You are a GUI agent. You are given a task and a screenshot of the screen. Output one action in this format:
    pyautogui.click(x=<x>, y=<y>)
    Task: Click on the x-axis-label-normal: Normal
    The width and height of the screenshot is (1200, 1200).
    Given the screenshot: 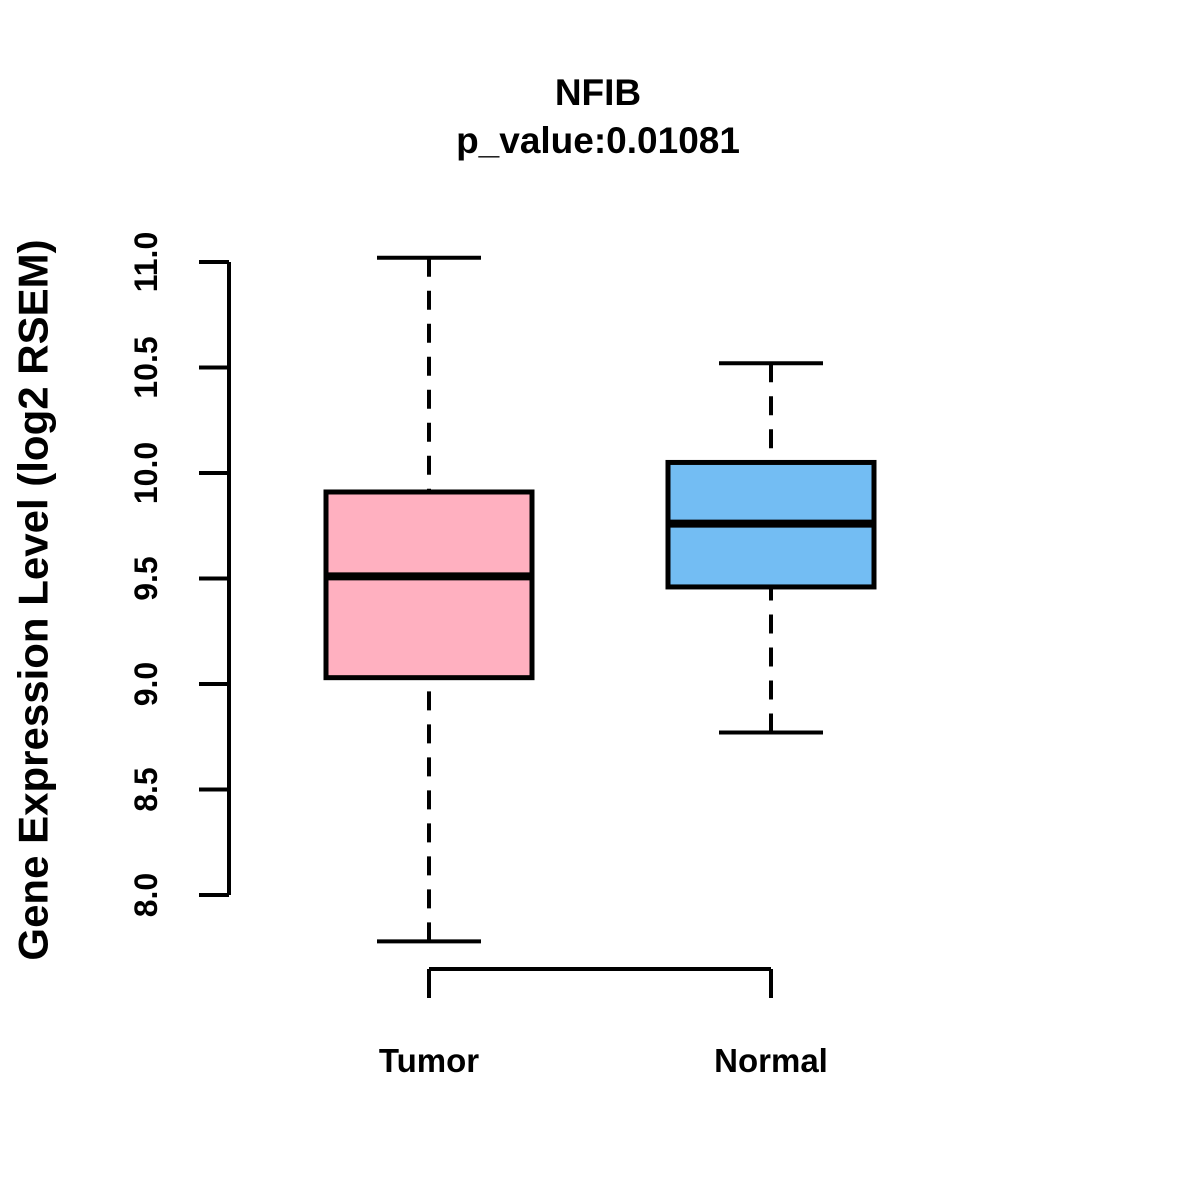 What is the action you would take?
    pyautogui.click(x=771, y=1060)
    